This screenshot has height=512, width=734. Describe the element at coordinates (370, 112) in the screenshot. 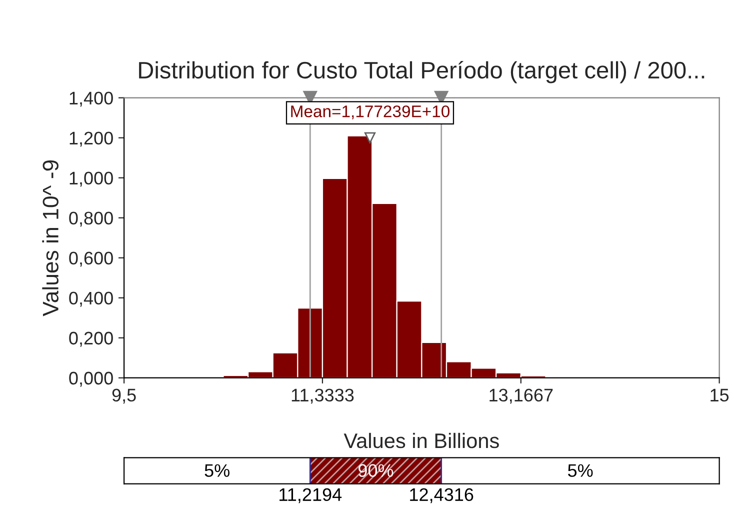

I see `annotation: Mean=1,177239E+10` at that location.